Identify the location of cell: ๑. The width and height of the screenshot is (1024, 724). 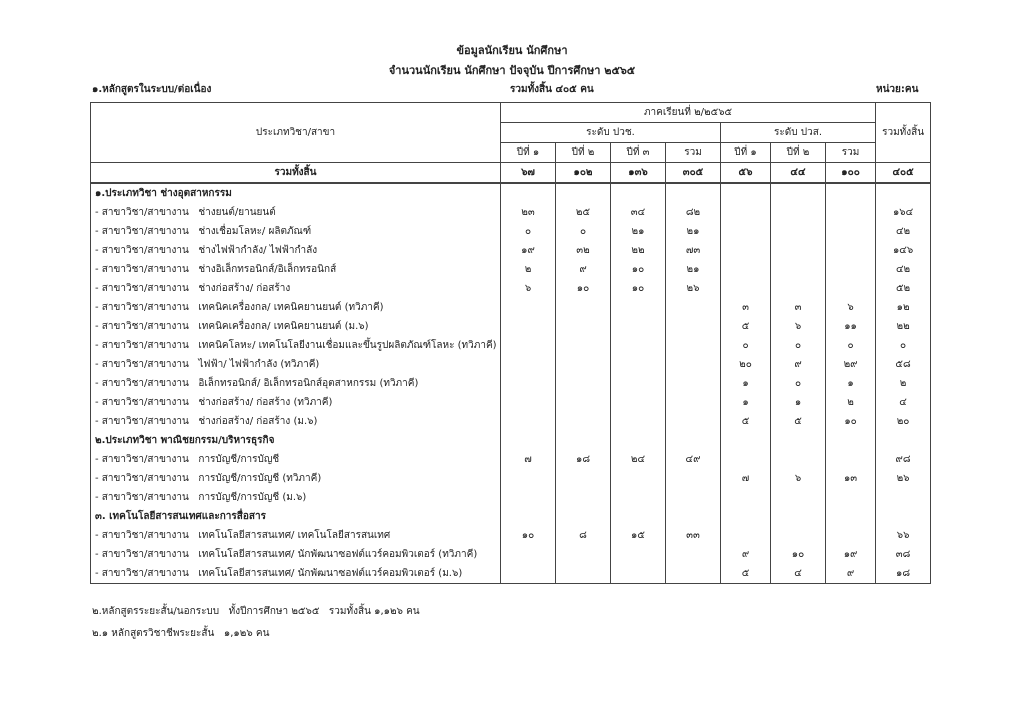
(745, 402).